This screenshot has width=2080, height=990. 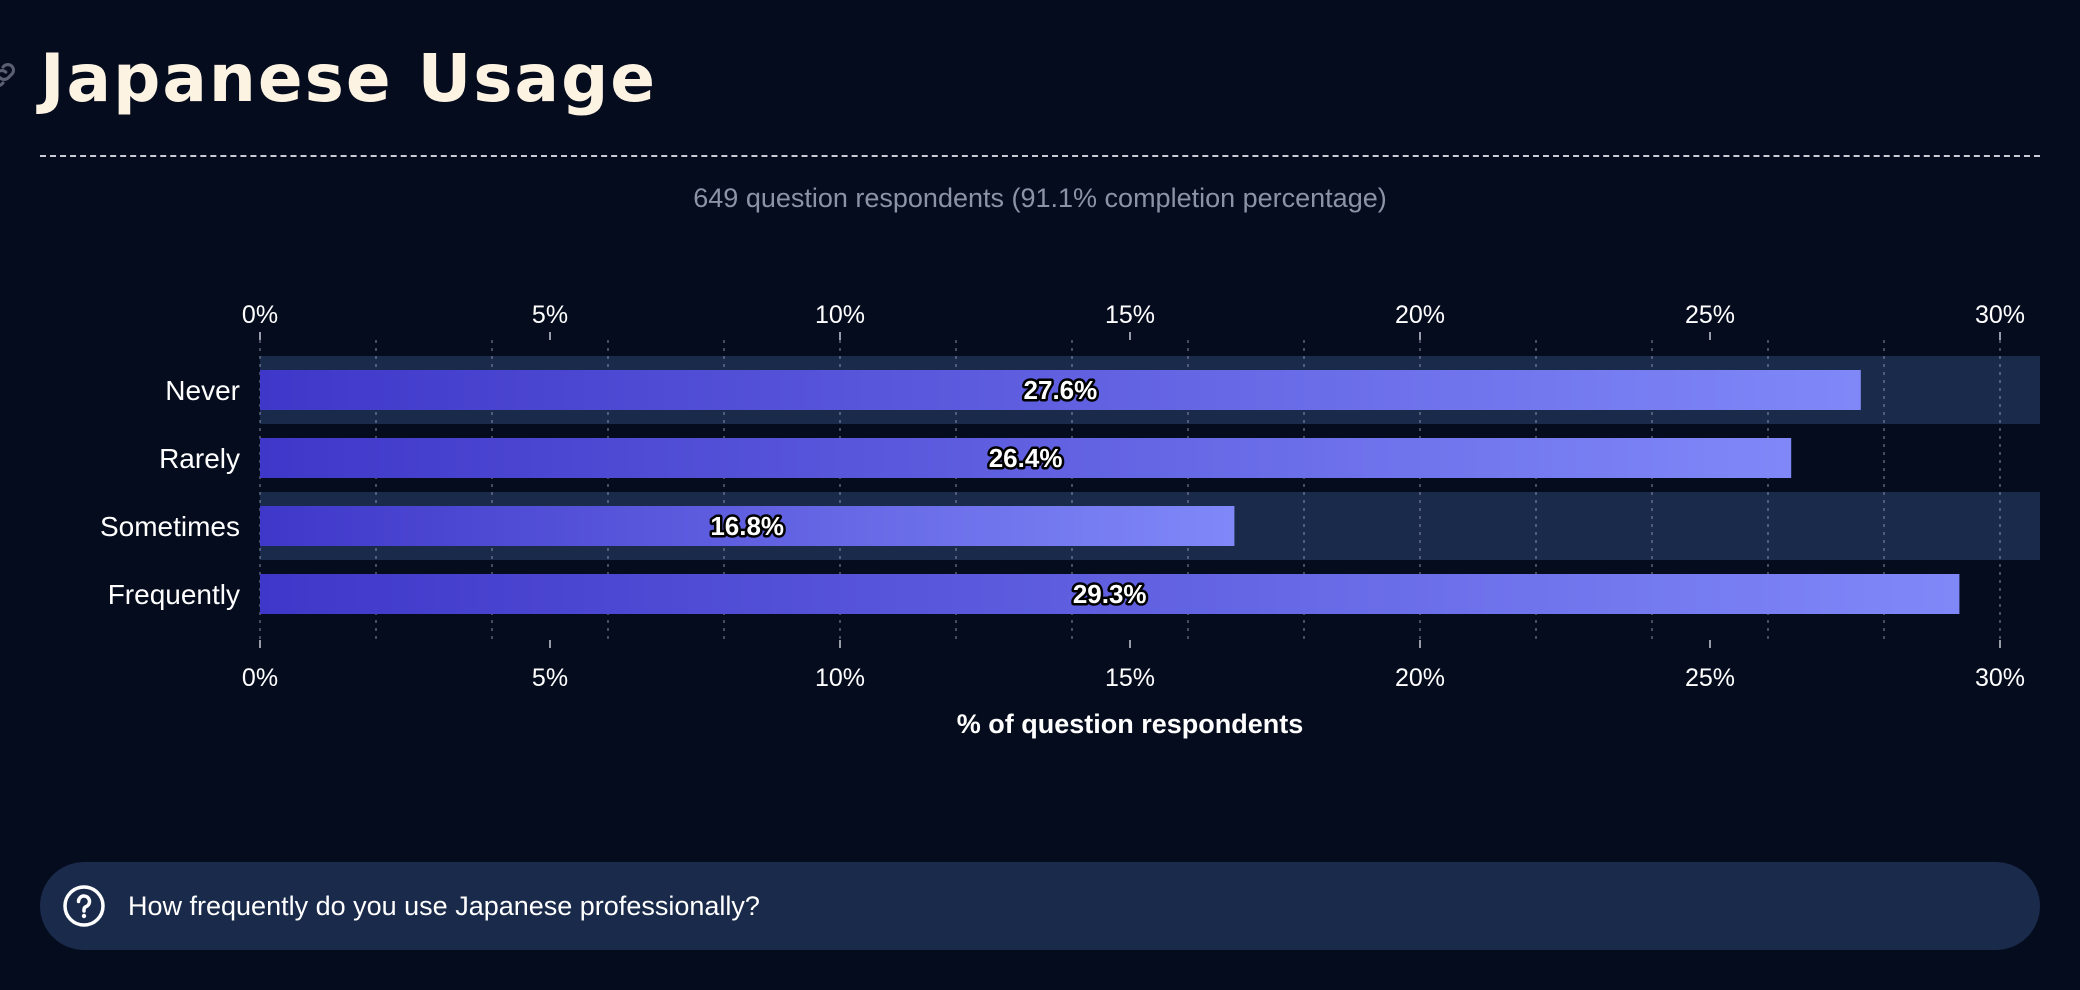 I want to click on link-icon, so click(x=10, y=75).